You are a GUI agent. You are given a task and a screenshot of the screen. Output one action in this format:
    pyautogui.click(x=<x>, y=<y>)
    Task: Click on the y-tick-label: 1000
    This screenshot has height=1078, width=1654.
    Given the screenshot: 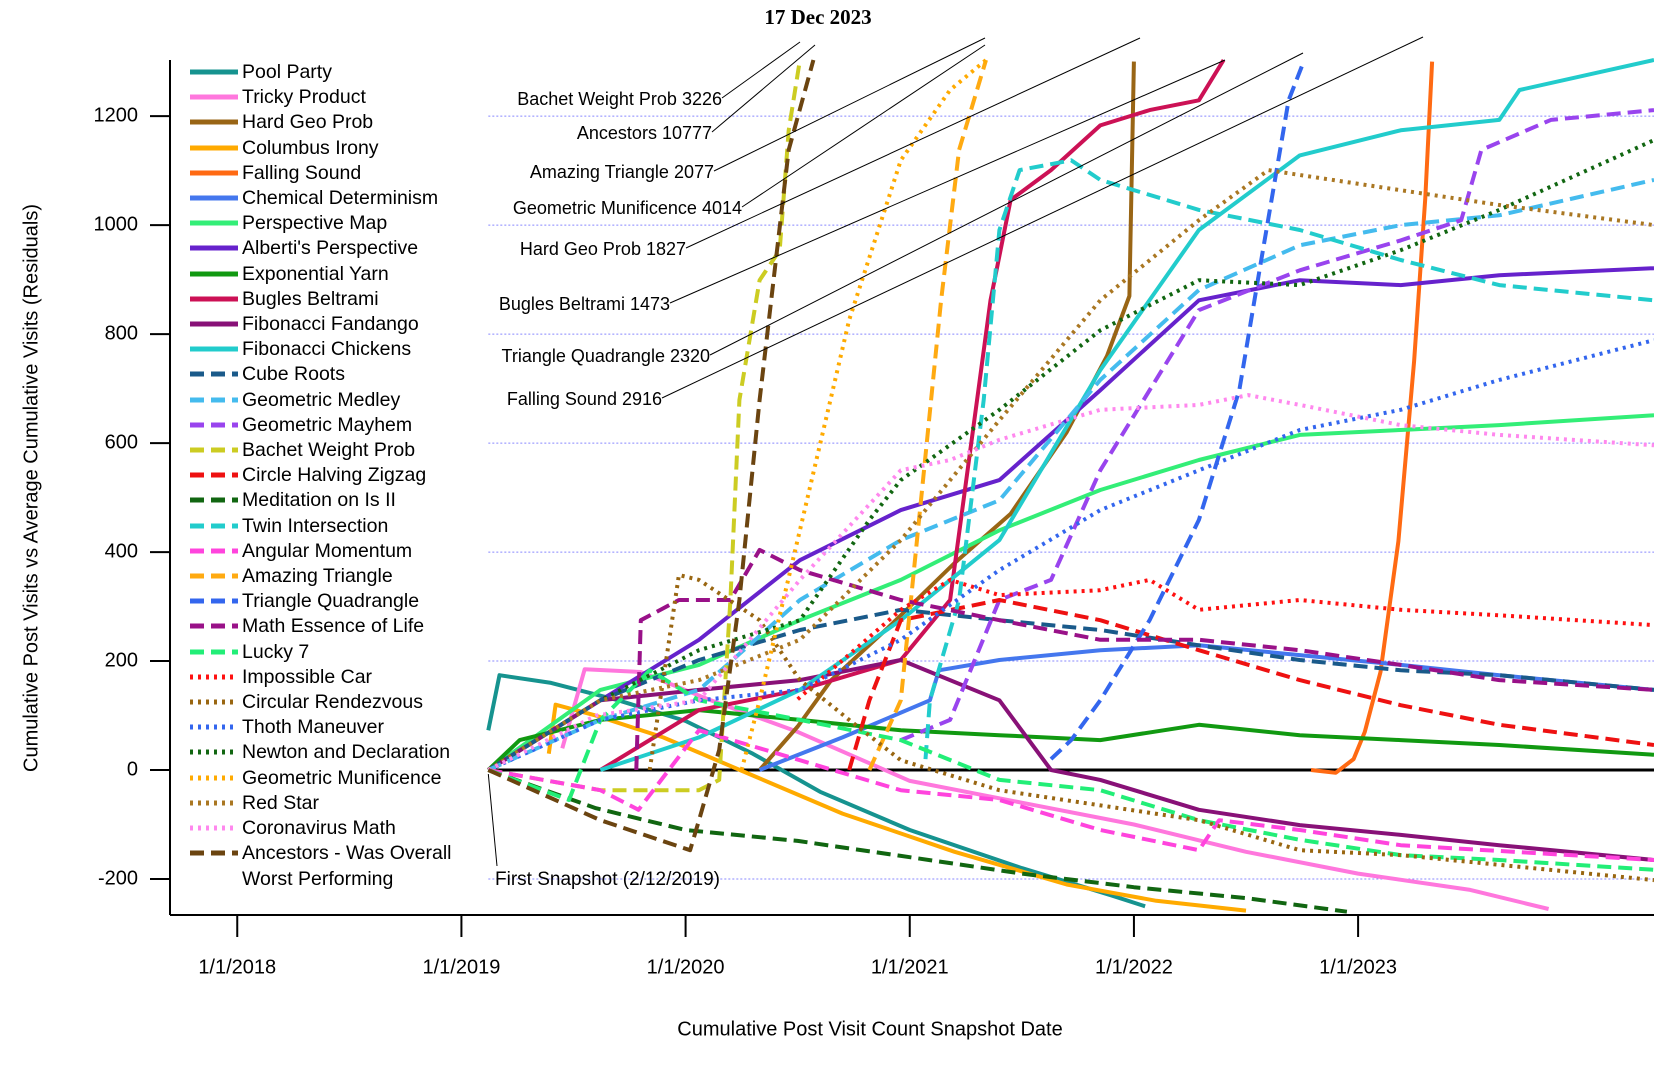 What is the action you would take?
    pyautogui.click(x=116, y=224)
    